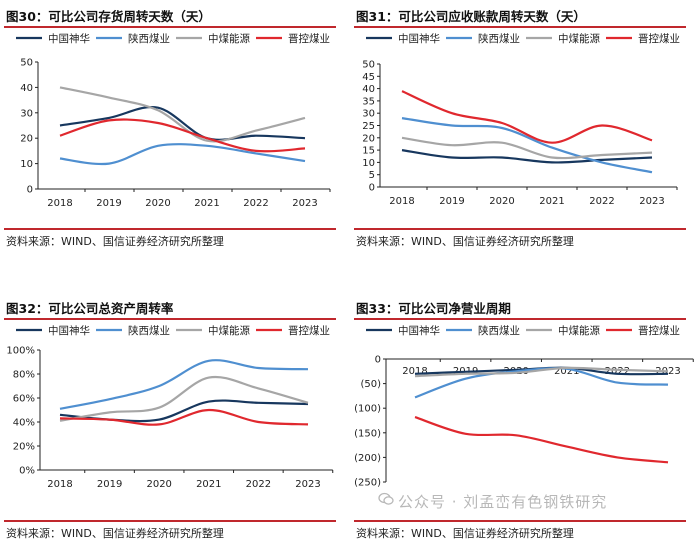 The image size is (700, 541). I want to click on y-tick-label: 40%, so click(24, 423).